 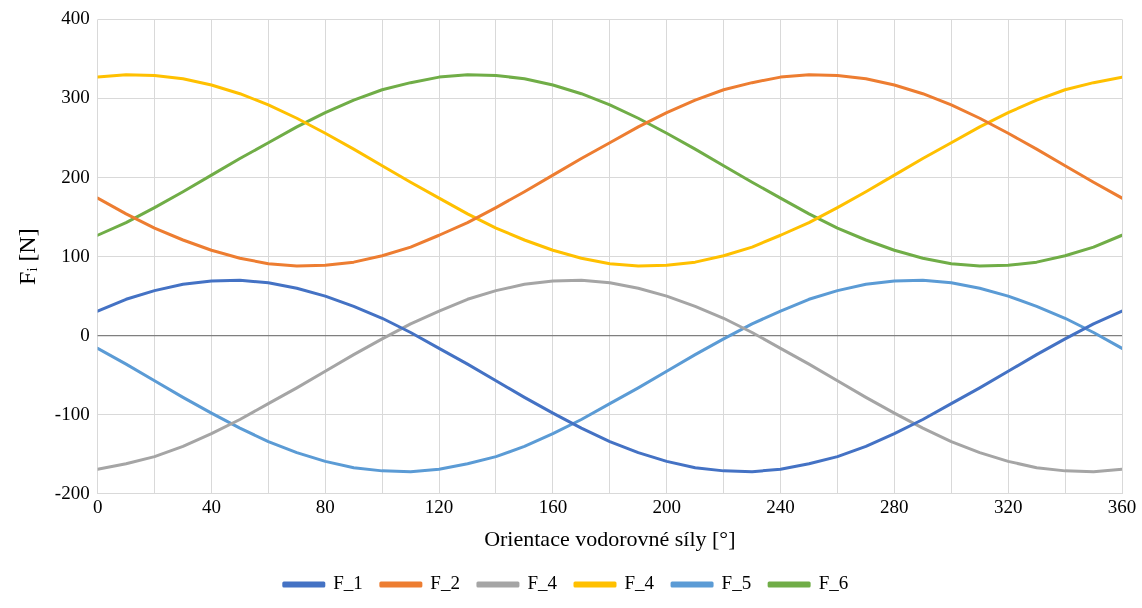 I want to click on x-tick-label: 280, so click(x=894, y=507).